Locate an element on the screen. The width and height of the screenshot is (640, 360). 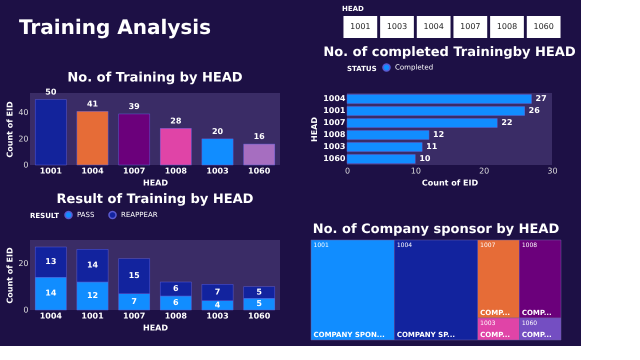
y-tick-label: 1008 is located at coordinates (334, 134).